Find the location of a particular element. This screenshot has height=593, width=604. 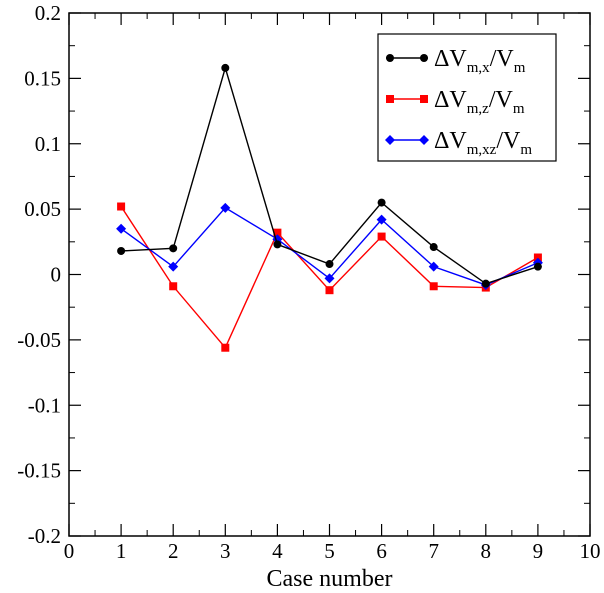

x-tick-label: 1 is located at coordinates (121, 551).